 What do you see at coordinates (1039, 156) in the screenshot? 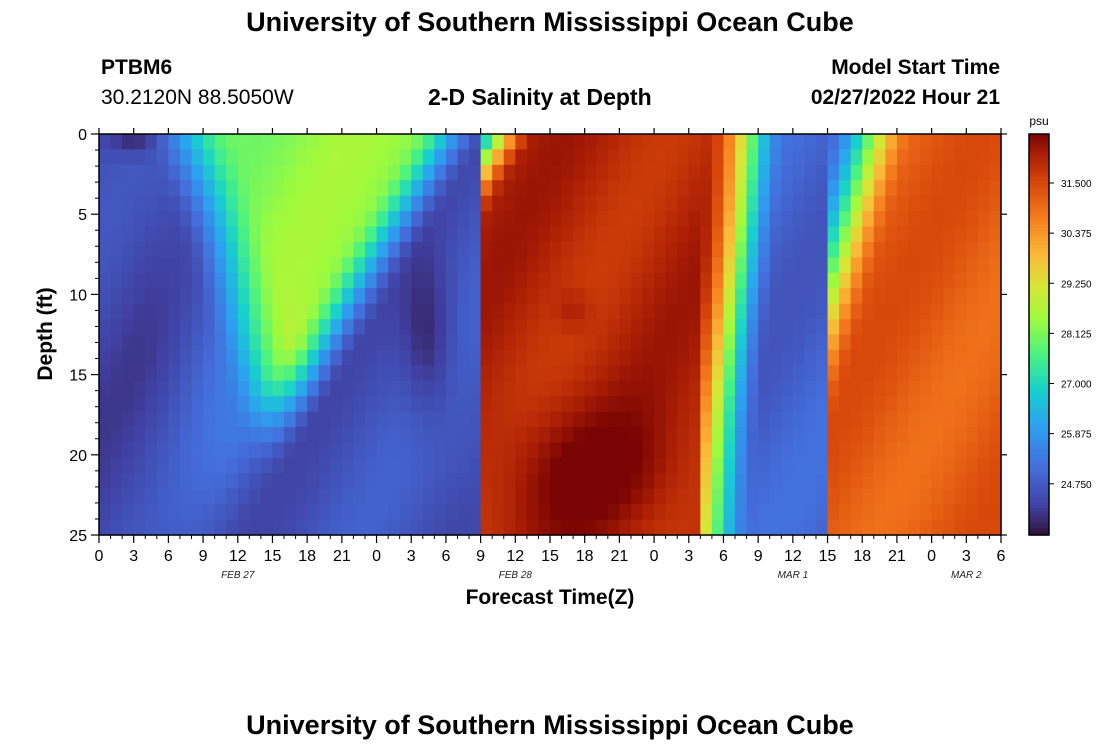
I see `colorbar-segment` at bounding box center [1039, 156].